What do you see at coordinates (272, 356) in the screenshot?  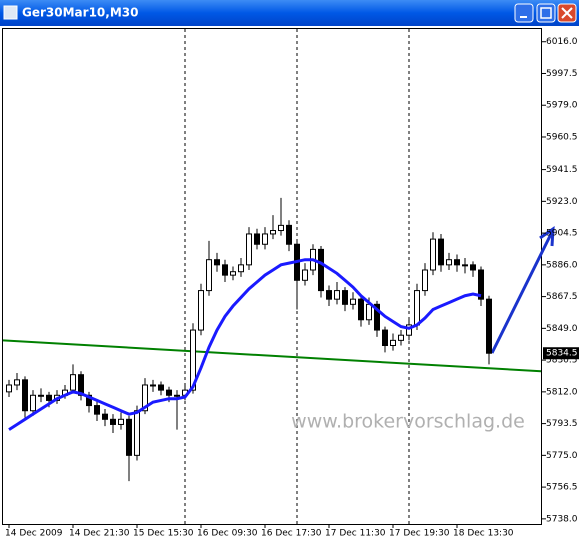 I see `trendline` at bounding box center [272, 356].